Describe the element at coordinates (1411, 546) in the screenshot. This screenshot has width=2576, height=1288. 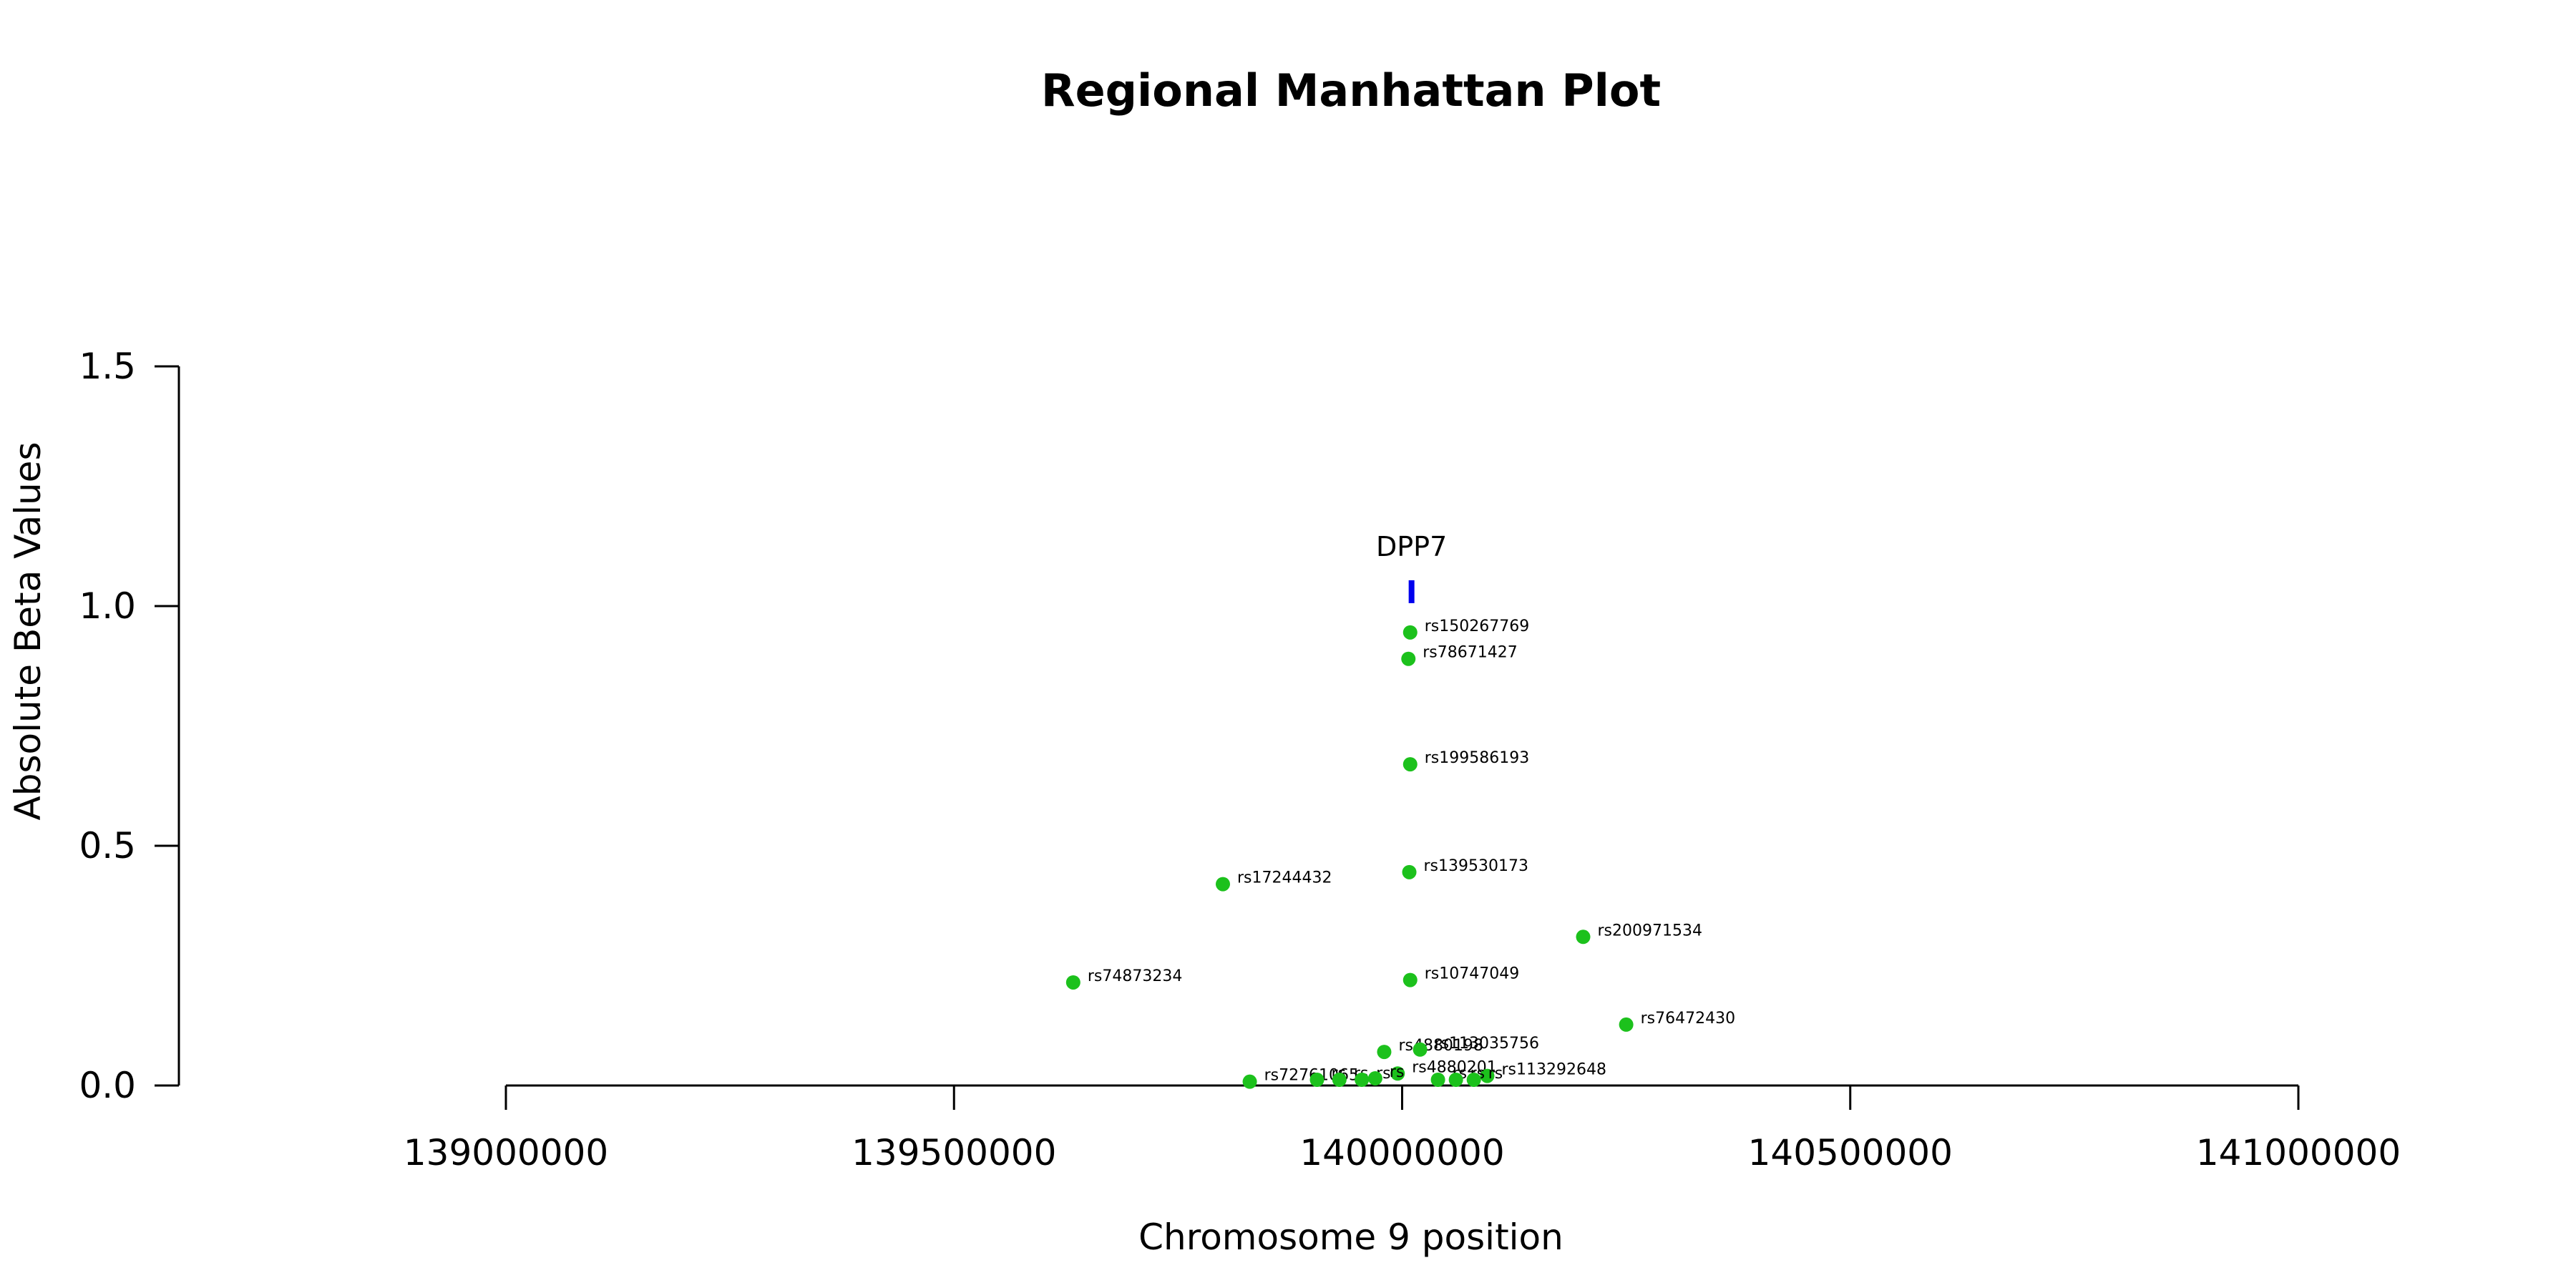
I see `gene-label: DPP7` at that location.